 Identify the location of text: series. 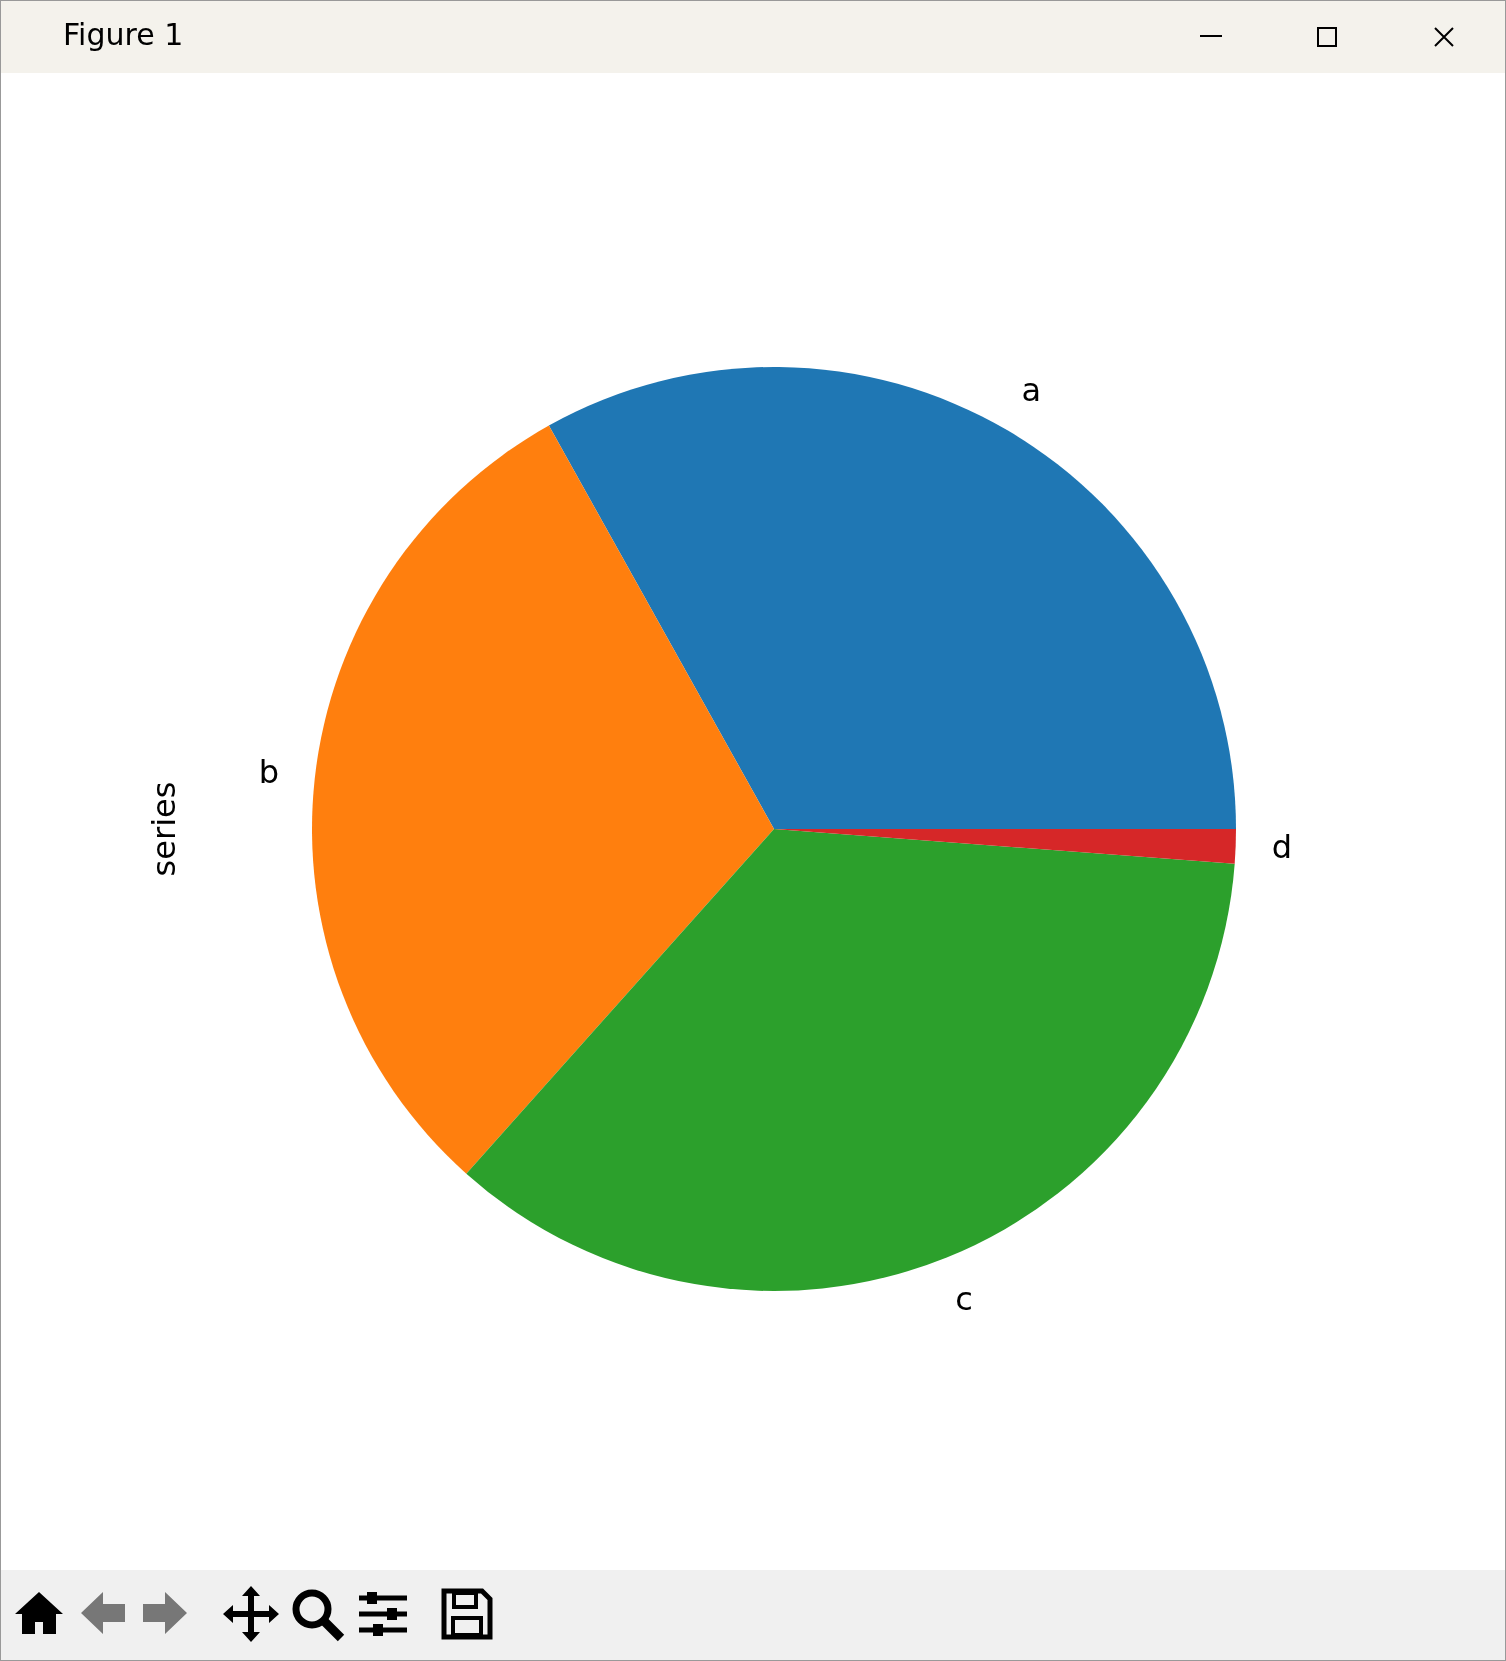
(164, 829).